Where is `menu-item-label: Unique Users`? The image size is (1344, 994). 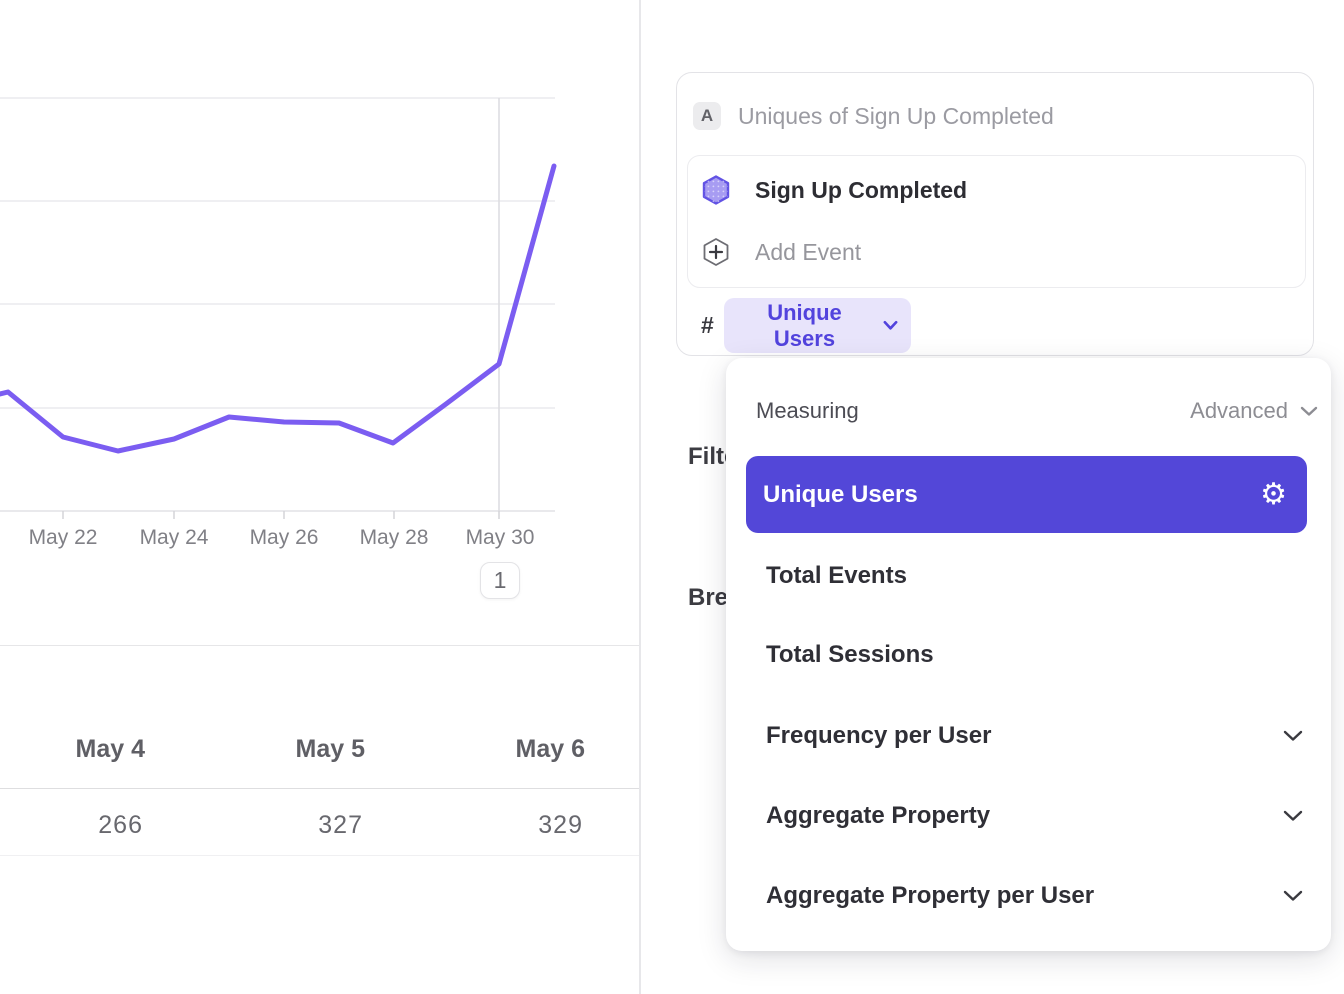 menu-item-label: Unique Users is located at coordinates (840, 494).